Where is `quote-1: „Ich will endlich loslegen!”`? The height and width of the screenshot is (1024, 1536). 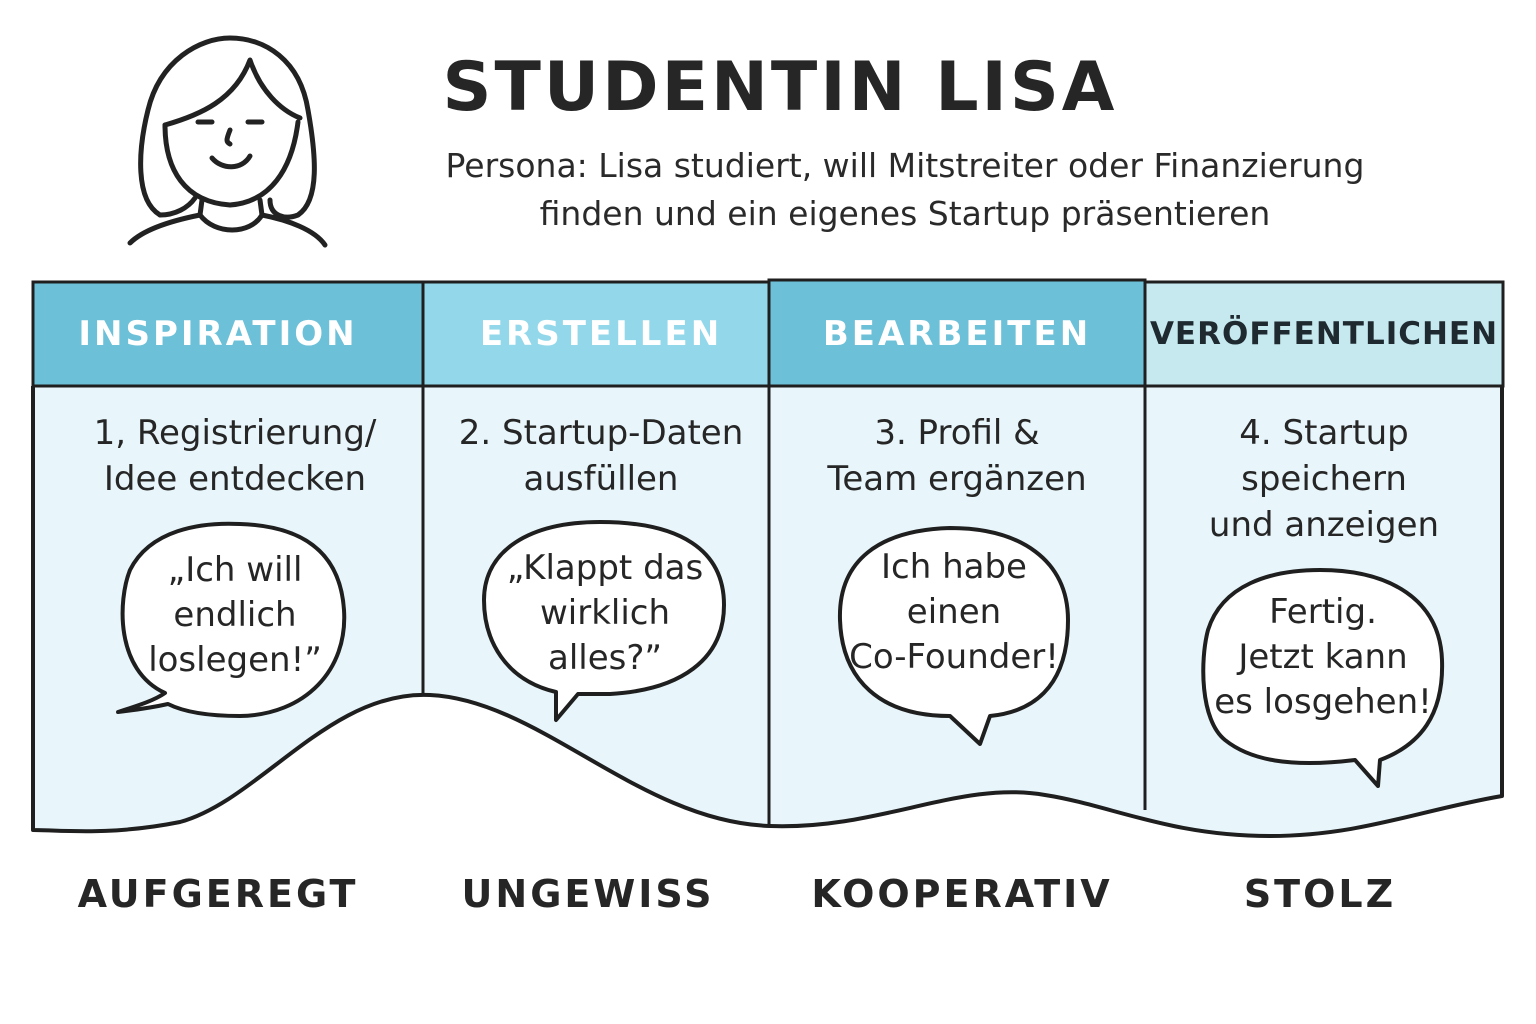 quote-1: „Ich will endlich loslegen!” is located at coordinates (235, 615).